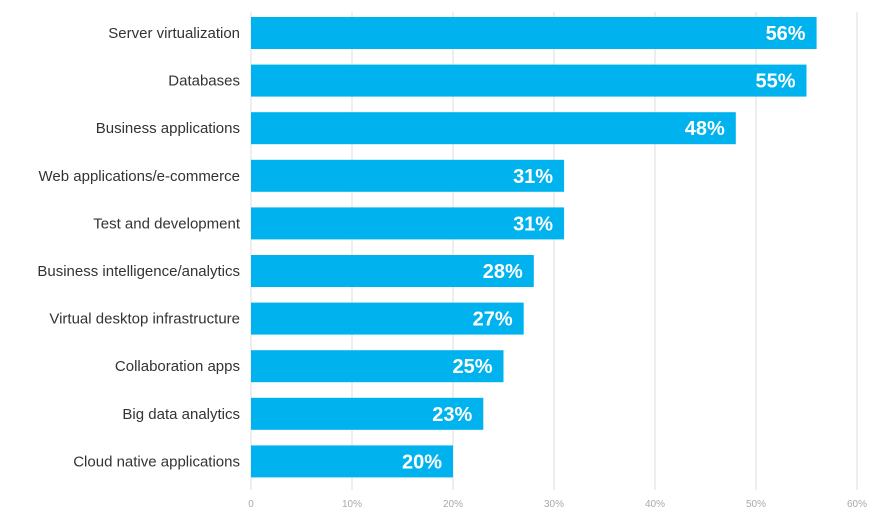 The width and height of the screenshot is (879, 523). What do you see at coordinates (168, 128) in the screenshot?
I see `category-label: Business applications` at bounding box center [168, 128].